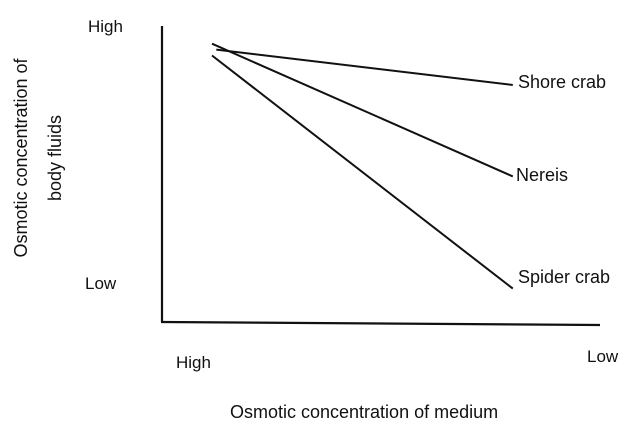 The image size is (628, 424). Describe the element at coordinates (603, 356) in the screenshot. I see `x-tick-label-low: Low` at that location.